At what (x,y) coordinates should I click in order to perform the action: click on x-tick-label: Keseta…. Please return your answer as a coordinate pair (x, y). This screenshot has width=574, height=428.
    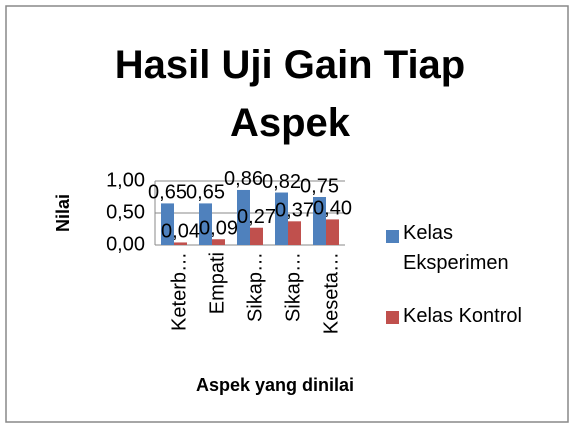
    Looking at the image, I should click on (331, 293).